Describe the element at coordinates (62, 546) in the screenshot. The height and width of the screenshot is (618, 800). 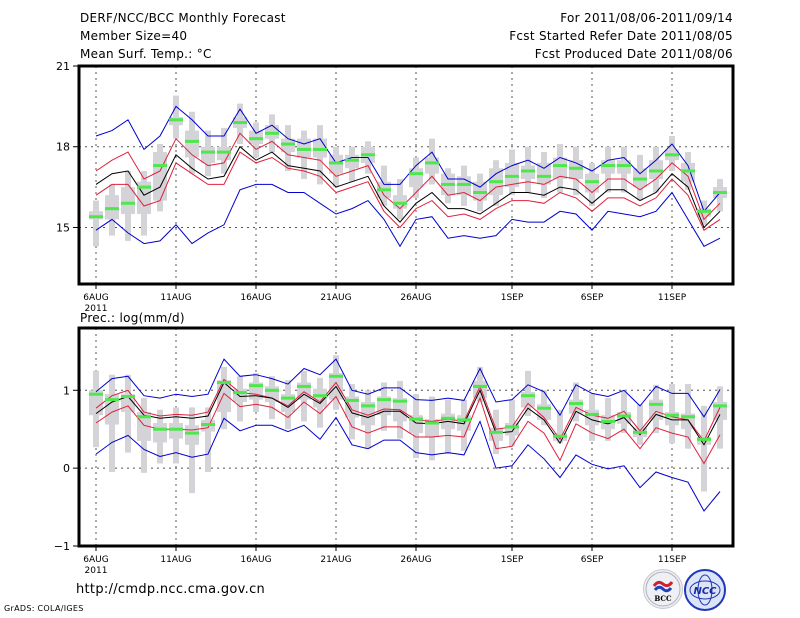
I see `y-tick-label: −1` at that location.